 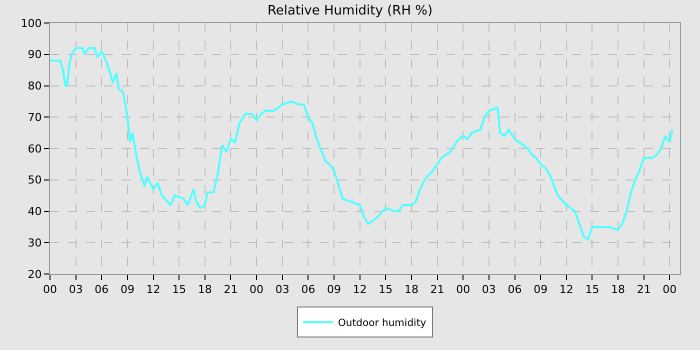 I want to click on y-tick-label: 100, so click(x=31, y=23).